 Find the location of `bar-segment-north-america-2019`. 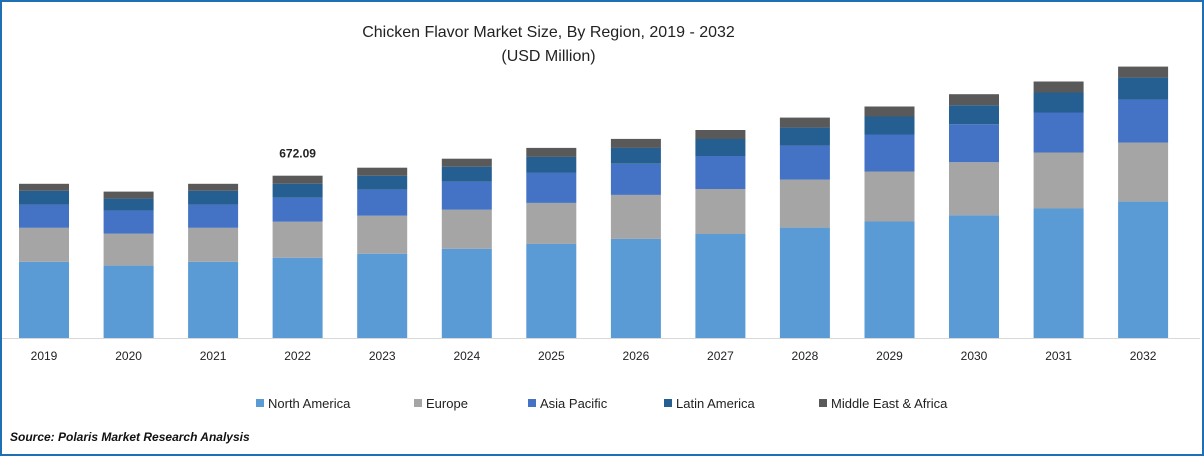

bar-segment-north-america-2019 is located at coordinates (44, 299).